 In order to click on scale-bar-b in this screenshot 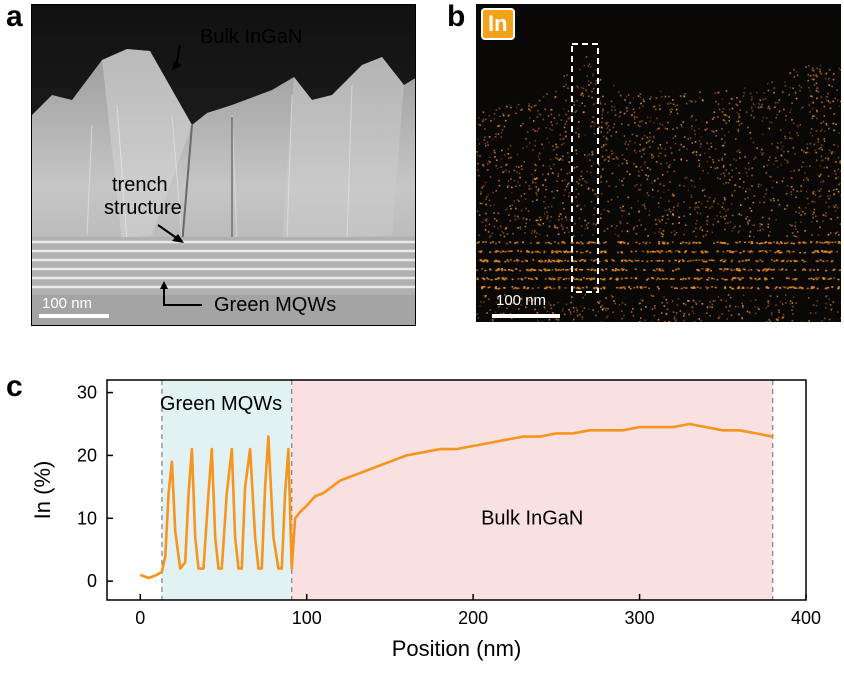, I will do `click(526, 316)`.